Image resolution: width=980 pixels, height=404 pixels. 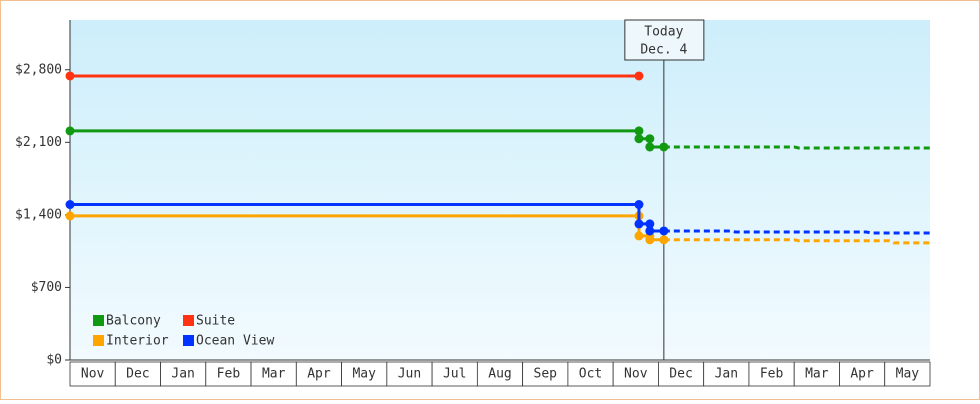 What do you see at coordinates (54, 360) in the screenshot?
I see `y-tick-label: $0` at bounding box center [54, 360].